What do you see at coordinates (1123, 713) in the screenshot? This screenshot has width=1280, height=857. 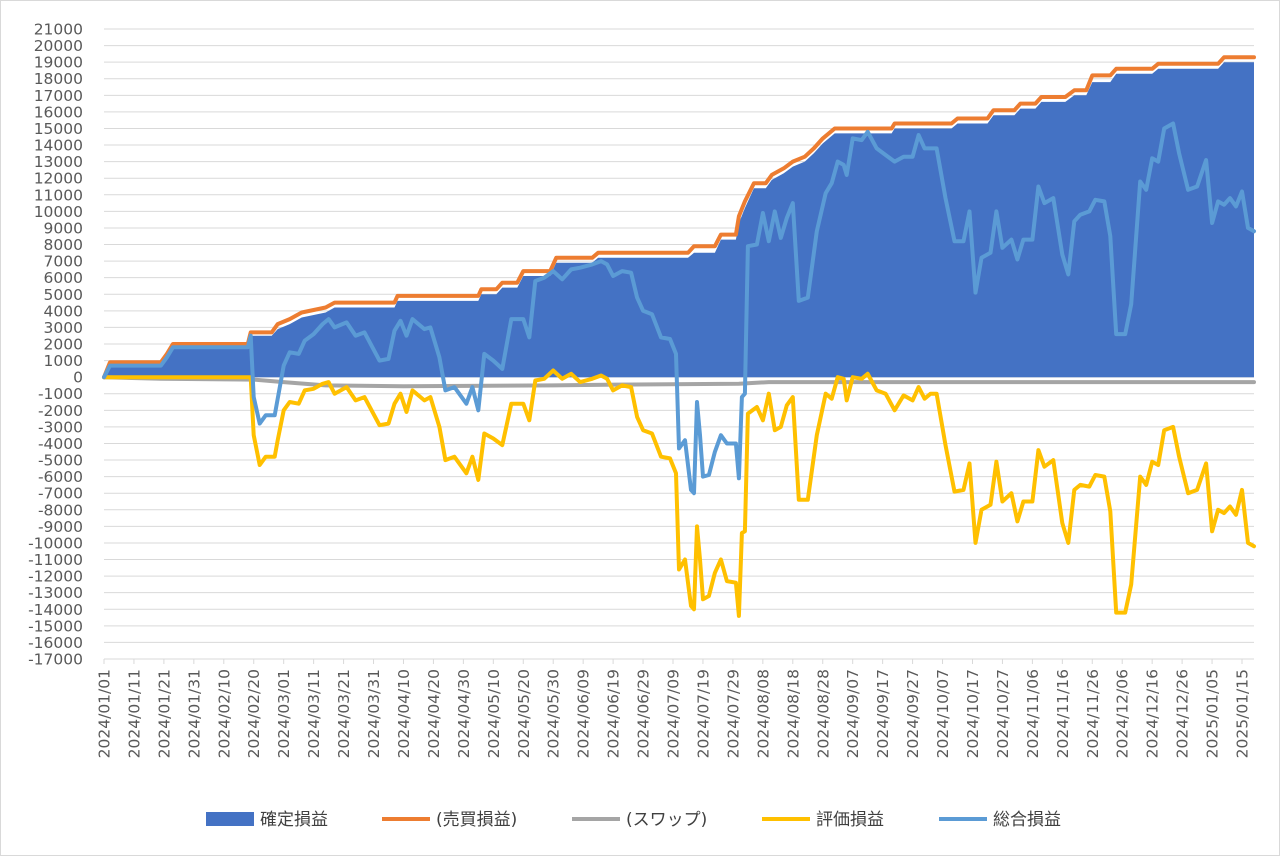 I see `x-tick-label: 2024/12/06` at bounding box center [1123, 713].